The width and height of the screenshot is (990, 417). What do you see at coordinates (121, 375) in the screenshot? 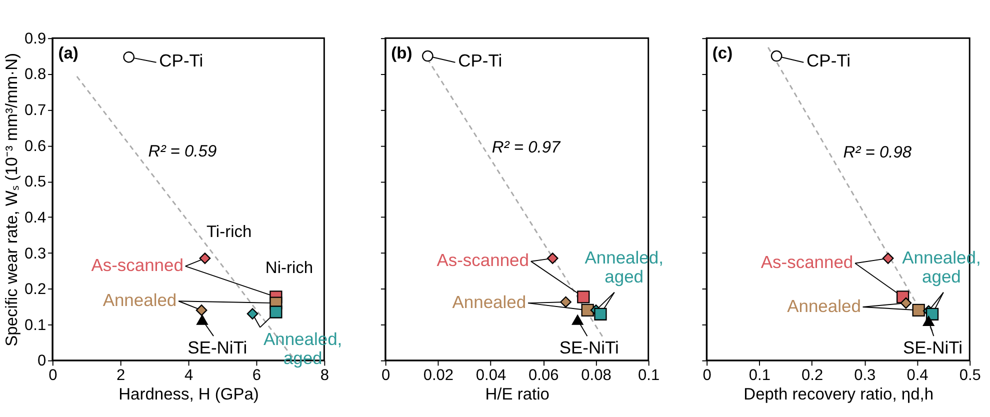
I see `x-tick-label: 2` at bounding box center [121, 375].